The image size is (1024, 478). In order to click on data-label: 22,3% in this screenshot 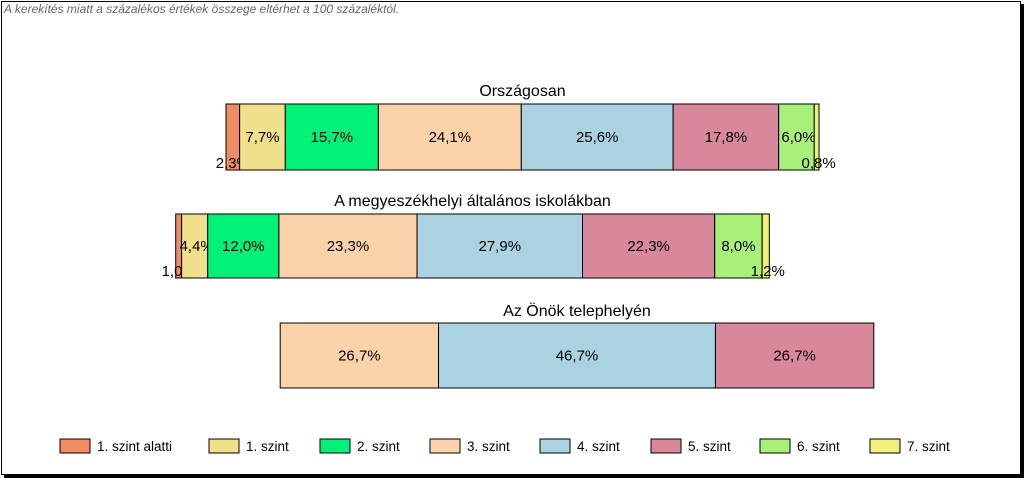, I will do `click(648, 246)`.